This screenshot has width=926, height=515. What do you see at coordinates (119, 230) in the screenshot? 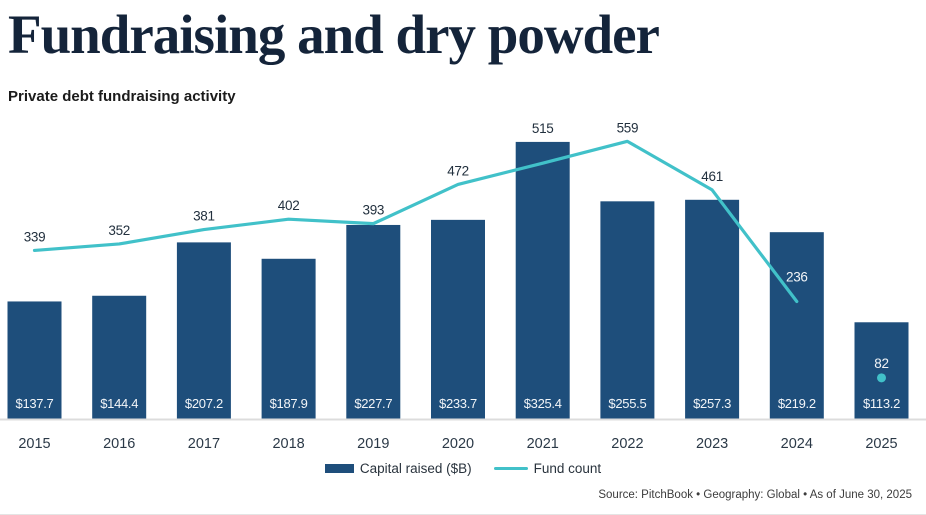
I see `fund-count-label: 352` at bounding box center [119, 230].